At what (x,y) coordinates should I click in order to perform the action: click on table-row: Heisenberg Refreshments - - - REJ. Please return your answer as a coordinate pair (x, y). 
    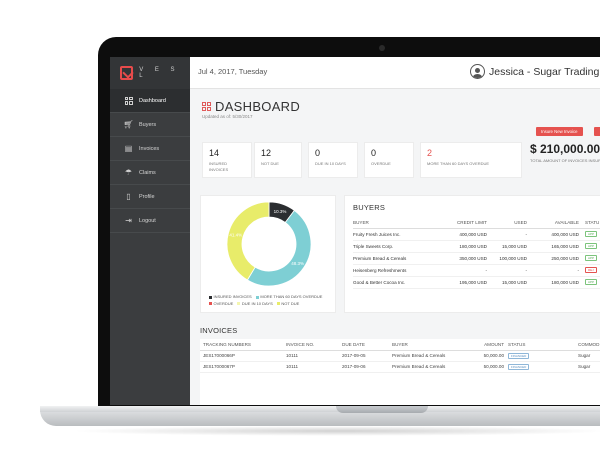
    Looking at the image, I should click on (476, 270).